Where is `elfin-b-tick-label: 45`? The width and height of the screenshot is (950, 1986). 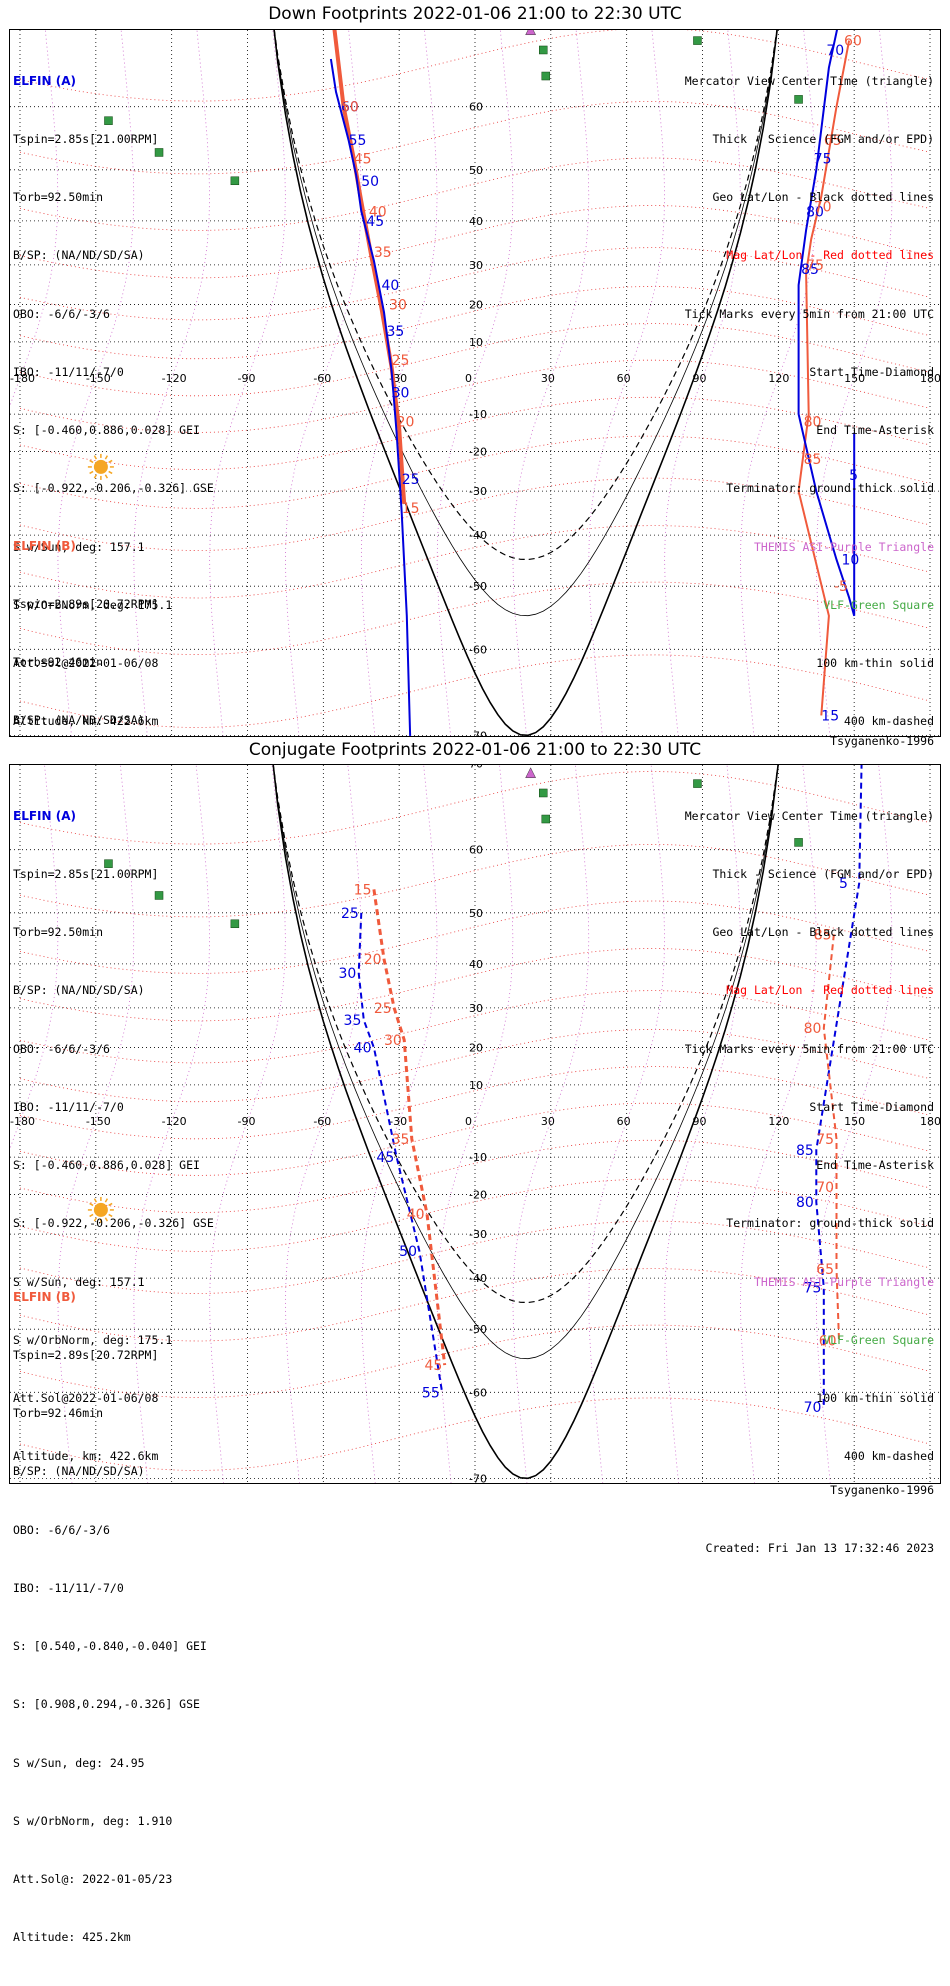 elfin-b-tick-label: 45 is located at coordinates (363, 159).